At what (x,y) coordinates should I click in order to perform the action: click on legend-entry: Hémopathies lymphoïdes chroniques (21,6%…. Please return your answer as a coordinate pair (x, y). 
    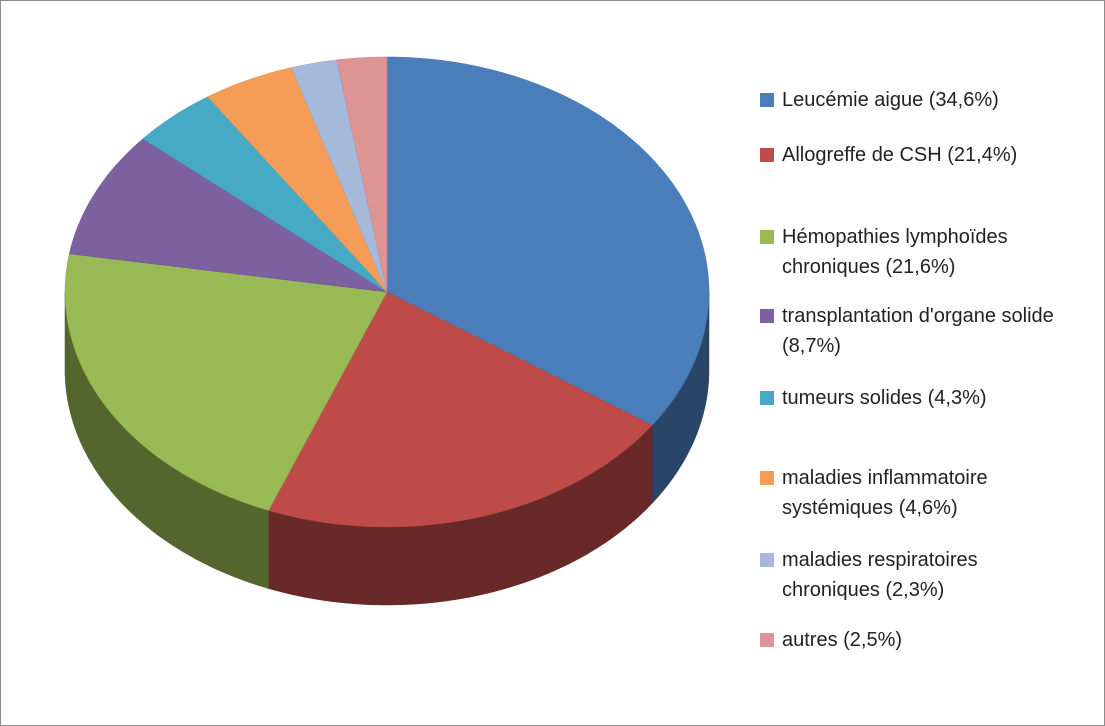
    Looking at the image, I should click on (910, 252).